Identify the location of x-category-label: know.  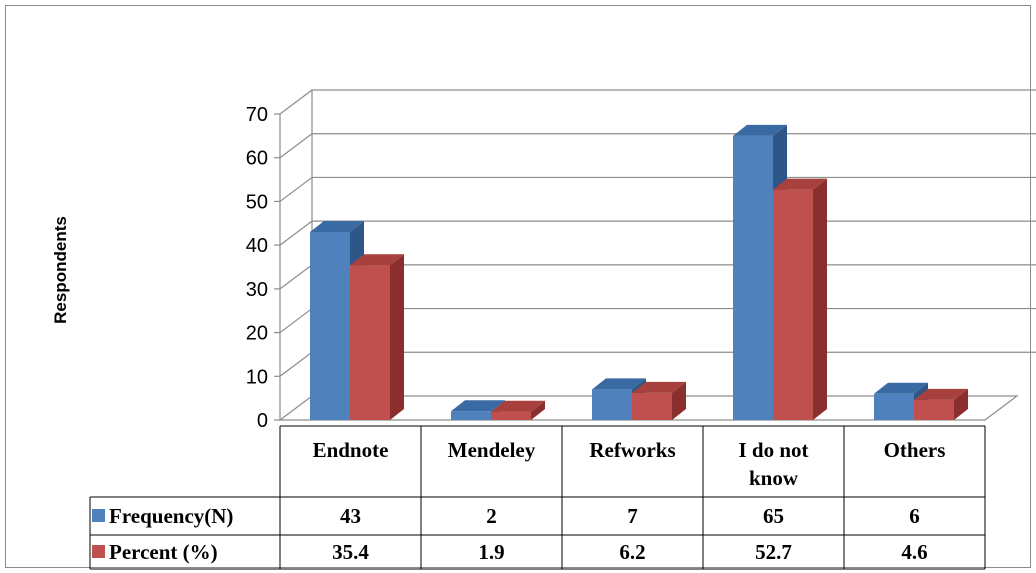
(774, 478).